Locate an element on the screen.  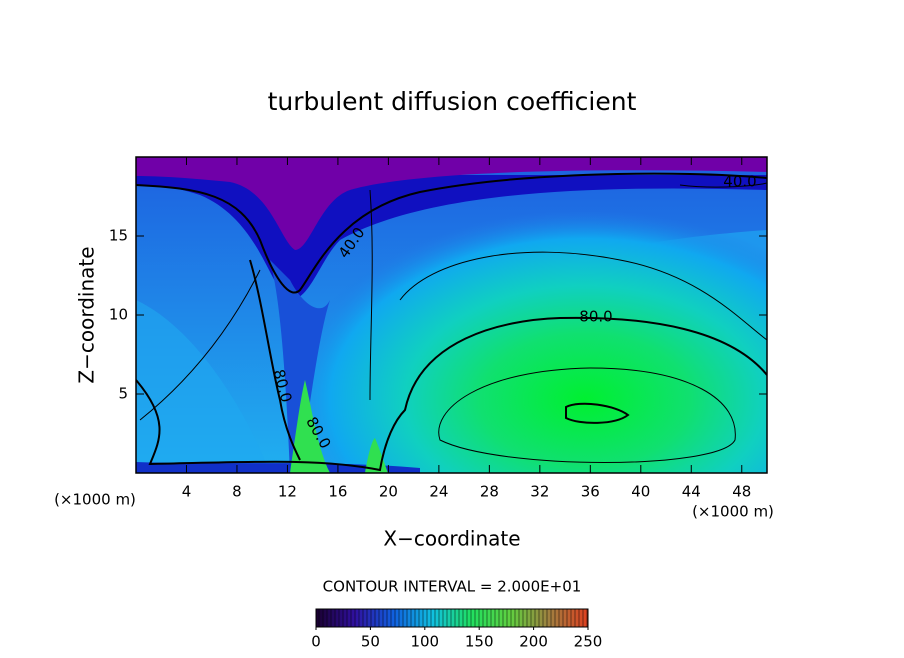
x-tick-label: 8 is located at coordinates (237, 492).